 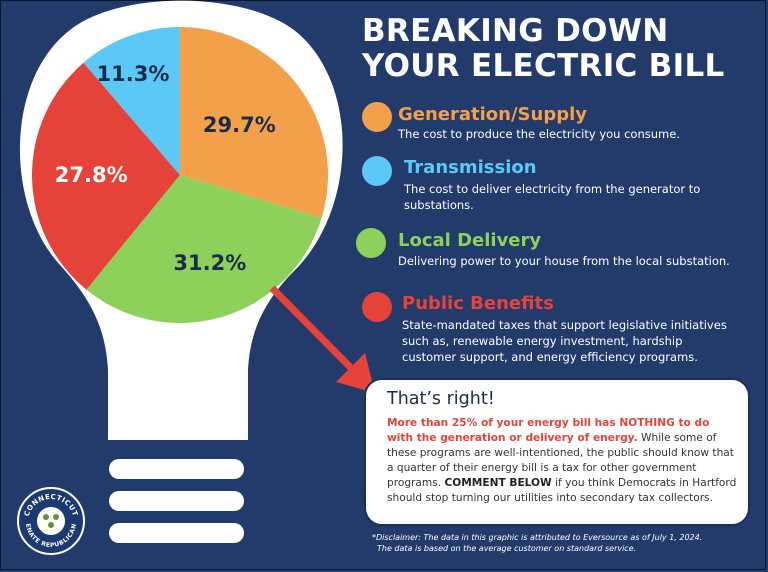 What do you see at coordinates (377, 307) in the screenshot?
I see `public-benefits-dot-icon` at bounding box center [377, 307].